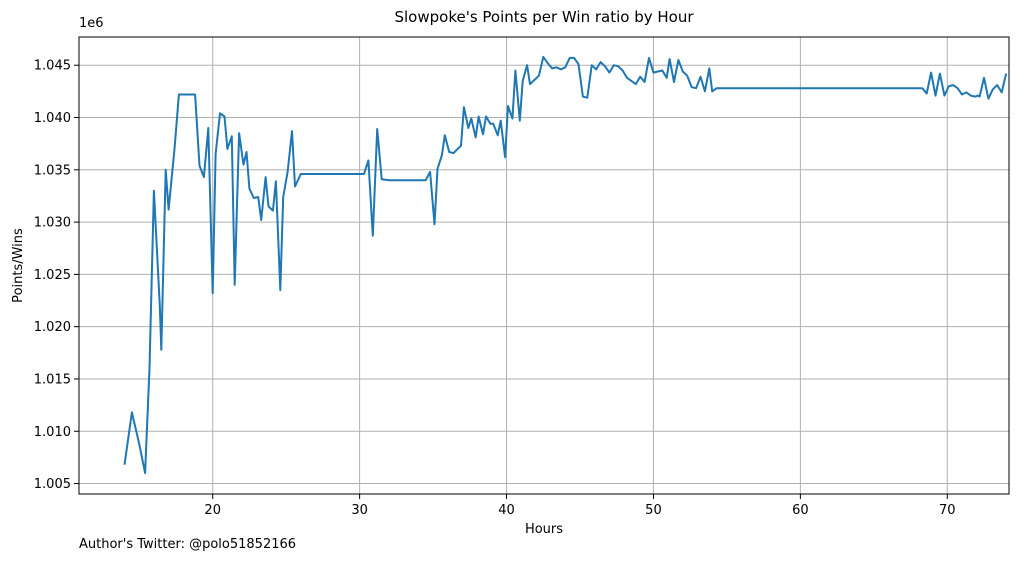 The image size is (1019, 562). What do you see at coordinates (52, 379) in the screenshot?
I see `y-tick-label: 1.015` at bounding box center [52, 379].